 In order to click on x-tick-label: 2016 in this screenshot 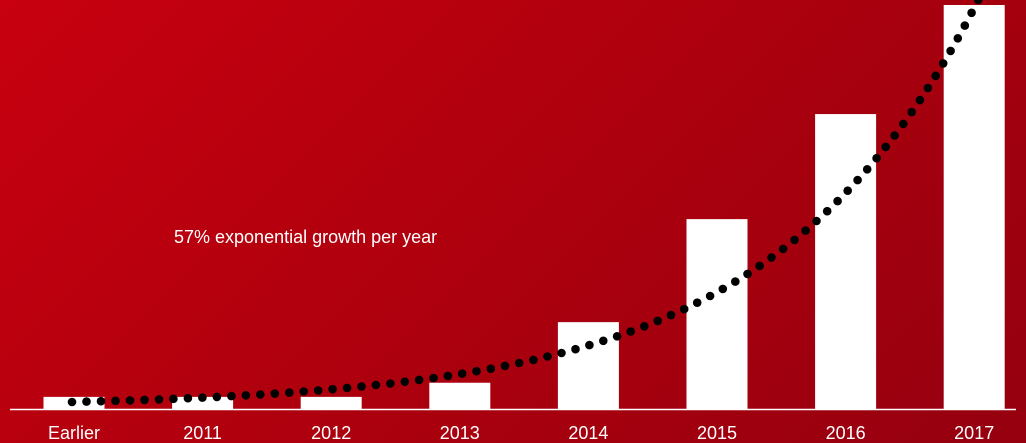, I will do `click(846, 433)`.